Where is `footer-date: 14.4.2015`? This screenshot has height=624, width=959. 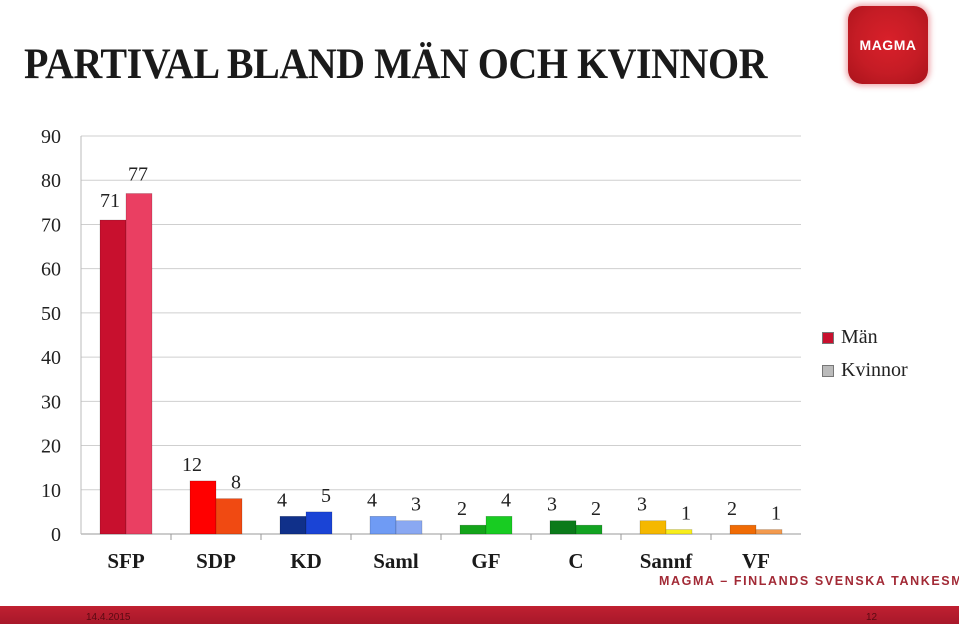
footer-date: 14.4.2015 is located at coordinates (108, 617).